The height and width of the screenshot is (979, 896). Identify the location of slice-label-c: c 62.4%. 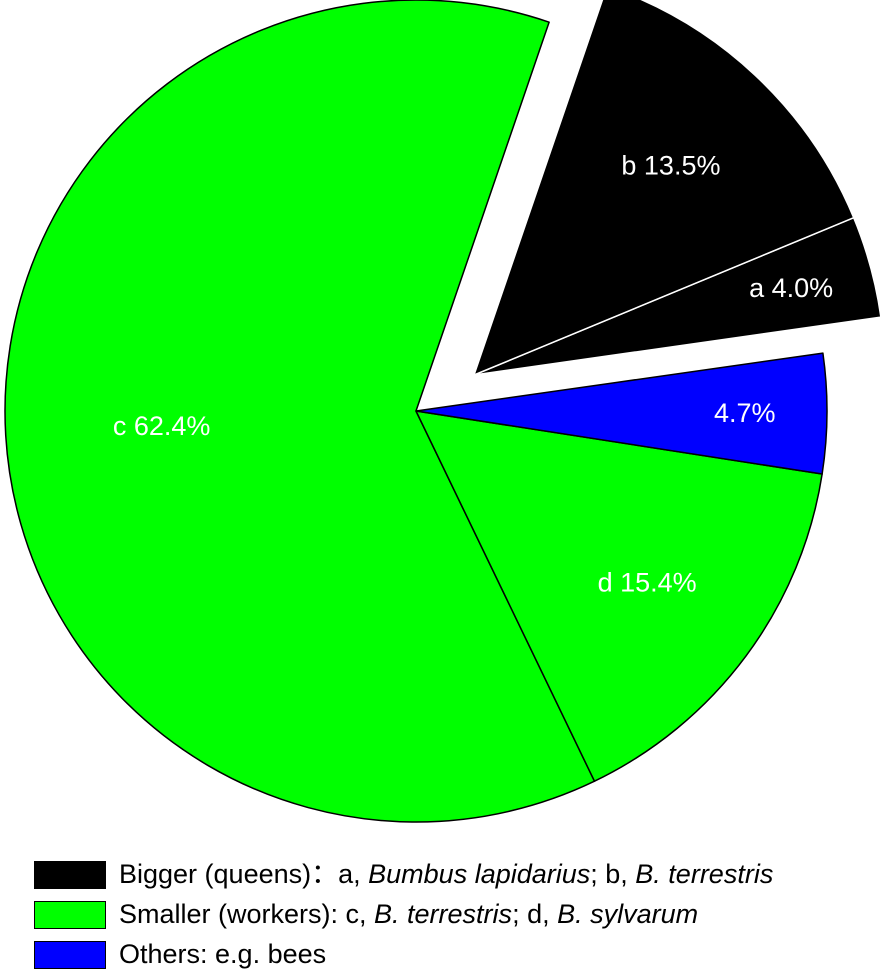
(162, 426).